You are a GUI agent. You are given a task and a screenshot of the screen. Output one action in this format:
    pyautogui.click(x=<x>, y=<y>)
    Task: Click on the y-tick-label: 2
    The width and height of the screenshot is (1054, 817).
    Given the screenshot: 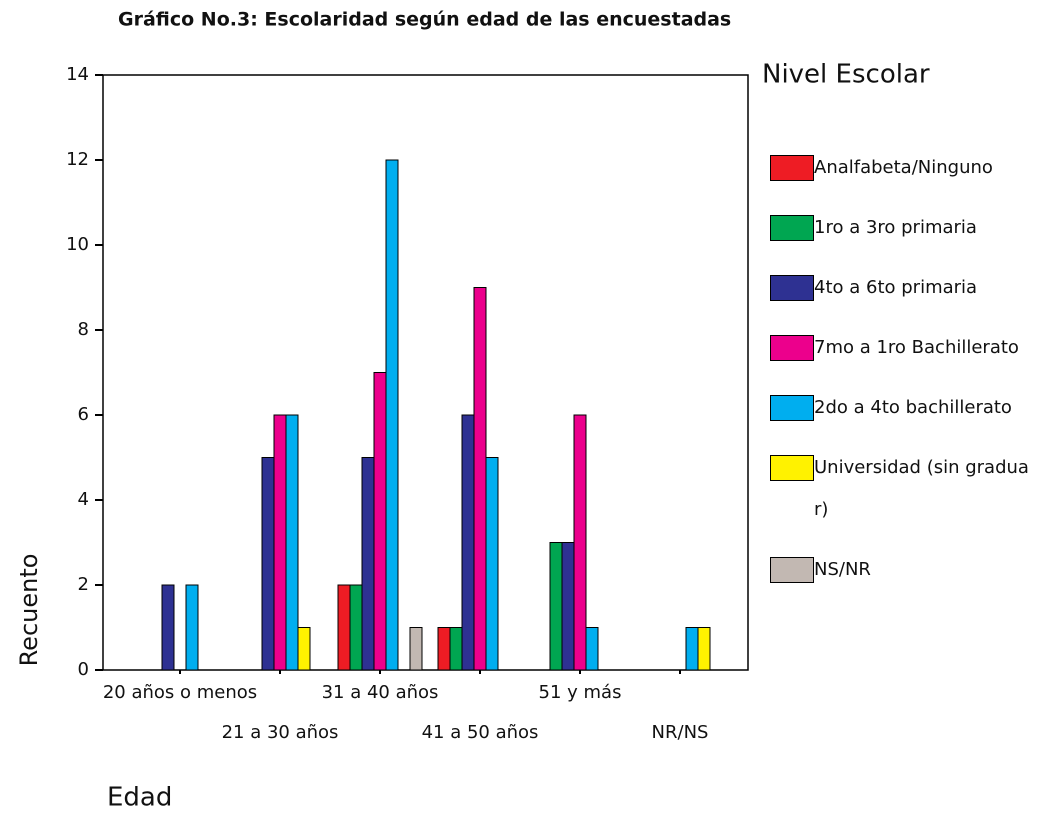 What is the action you would take?
    pyautogui.click(x=83, y=584)
    